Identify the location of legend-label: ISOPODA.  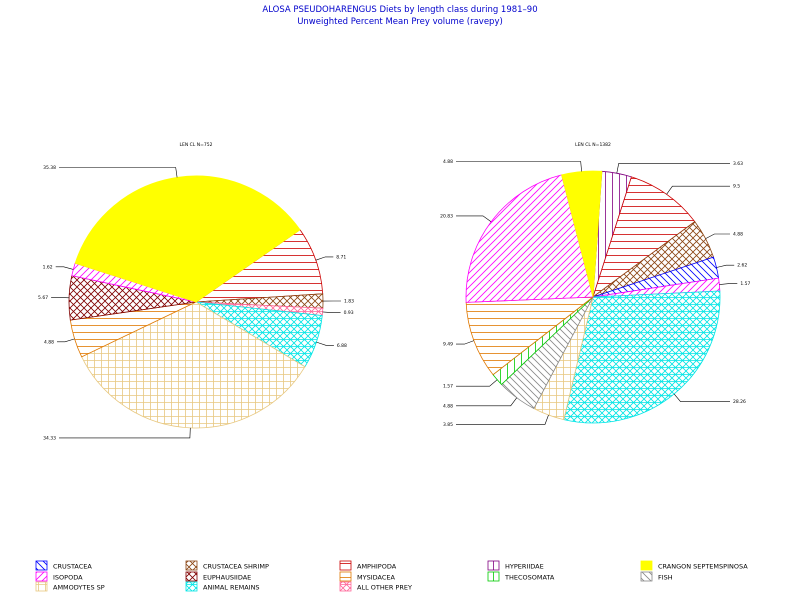
(68, 578).